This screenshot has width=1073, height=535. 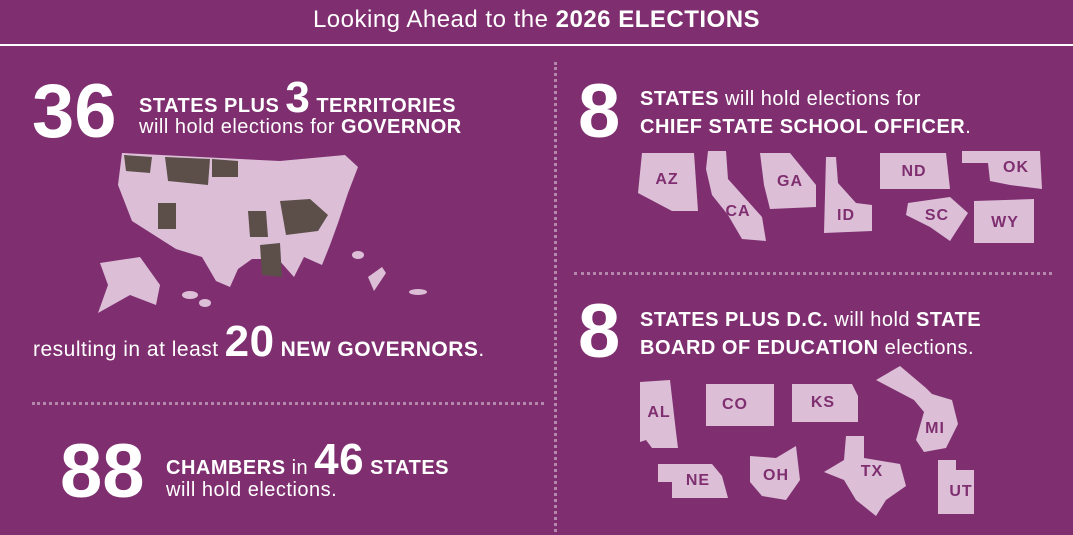 I want to click on state-label: KS, so click(x=823, y=402).